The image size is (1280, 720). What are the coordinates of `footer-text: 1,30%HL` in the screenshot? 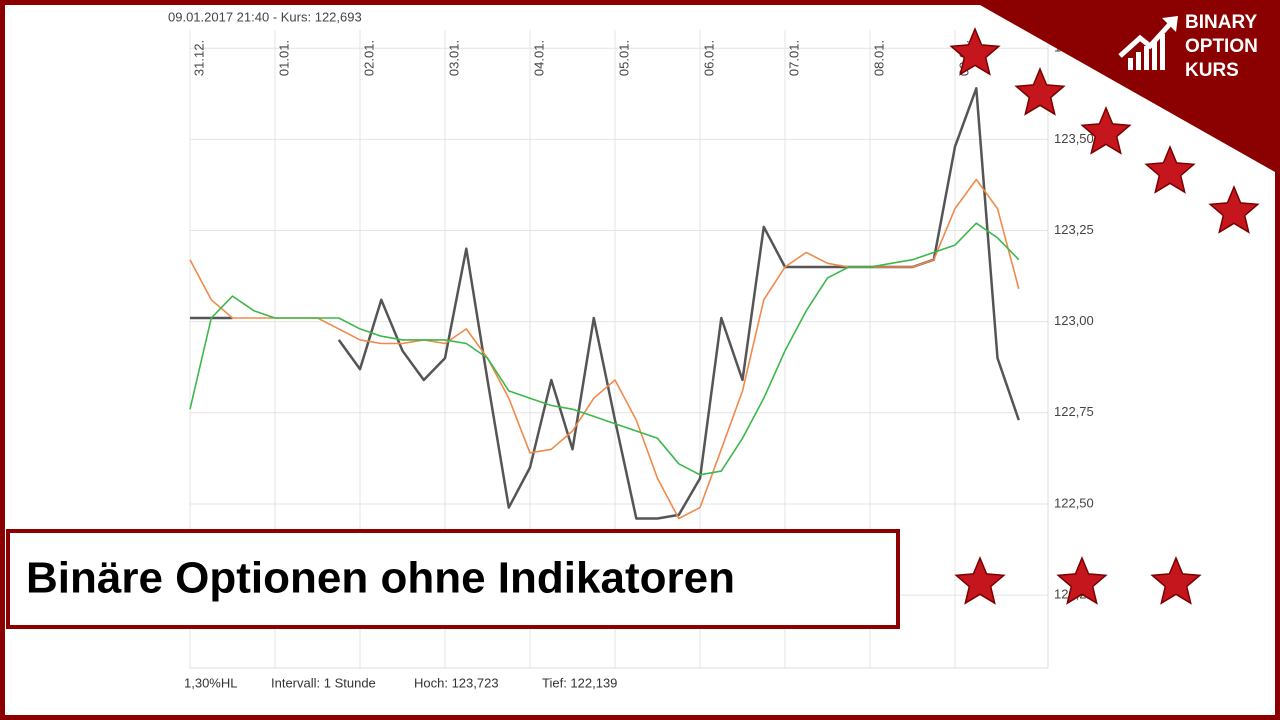 It's located at (210, 682).